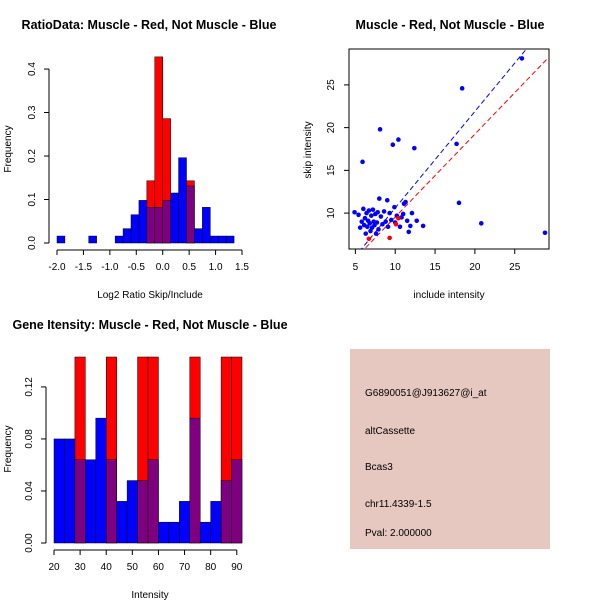  Describe the element at coordinates (159, 567) in the screenshot. I see `intensity-x-tick-label: 60` at that location.